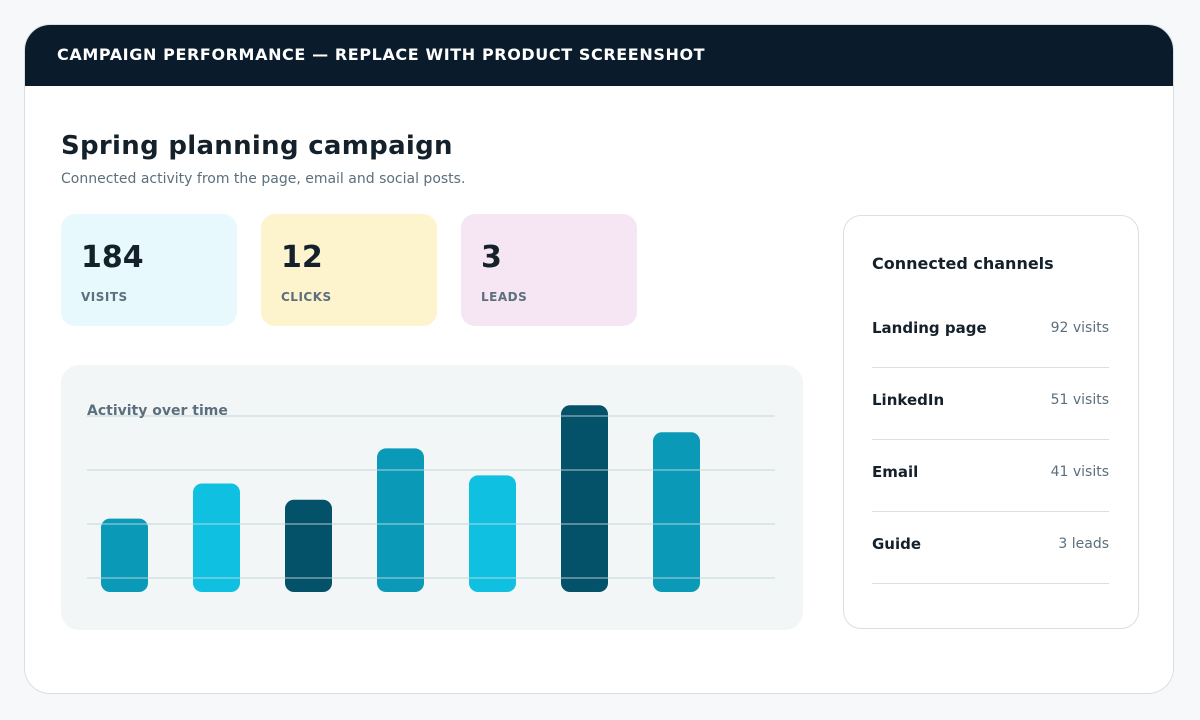  What do you see at coordinates (990, 476) in the screenshot?
I see `channel-row-email: Email 41 visits` at bounding box center [990, 476].